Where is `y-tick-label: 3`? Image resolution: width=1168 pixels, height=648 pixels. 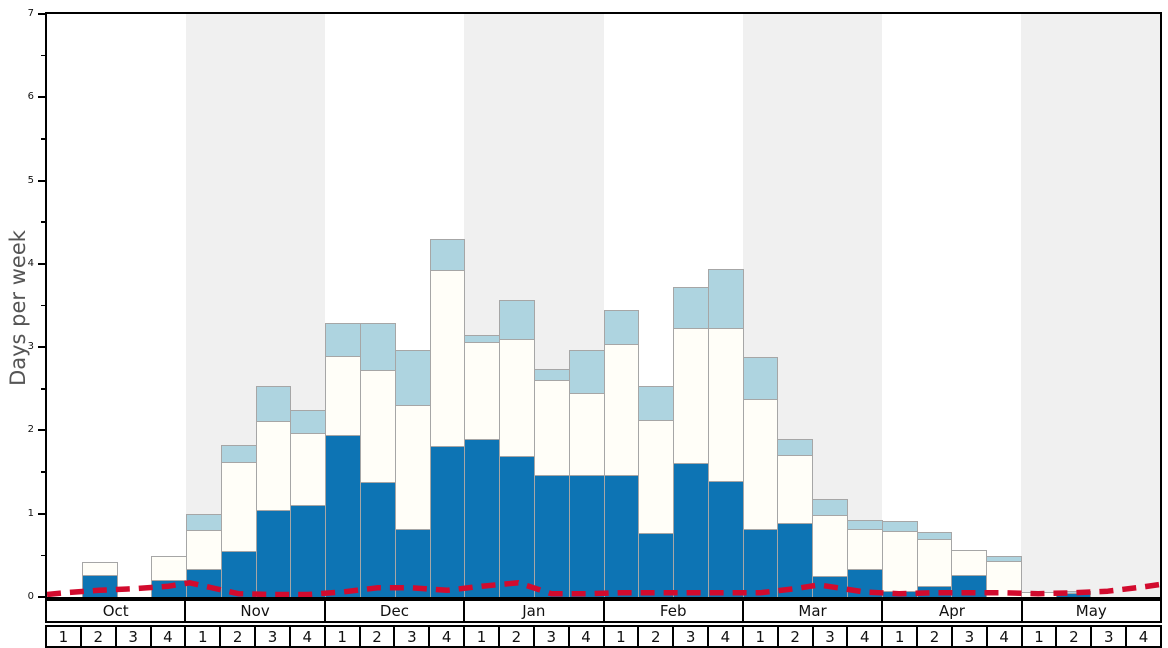 y-tick-label: 3 is located at coordinates (30, 347).